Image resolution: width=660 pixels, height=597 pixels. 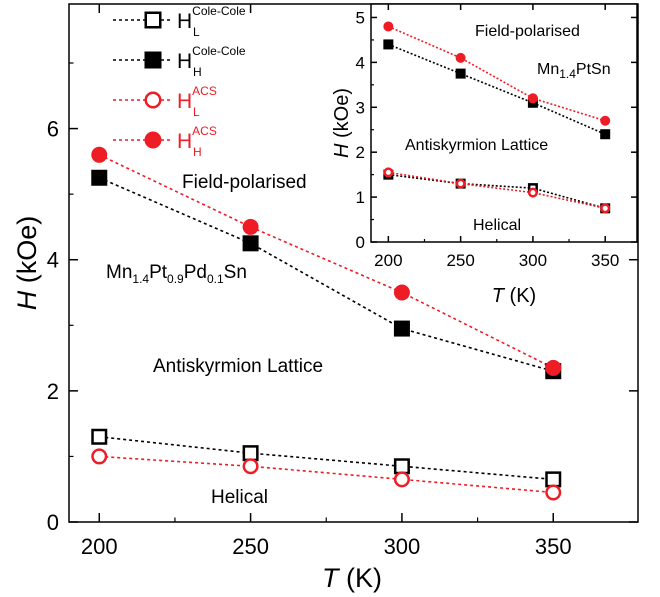 I want to click on inset-y-tick-label: 2, so click(x=360, y=152).